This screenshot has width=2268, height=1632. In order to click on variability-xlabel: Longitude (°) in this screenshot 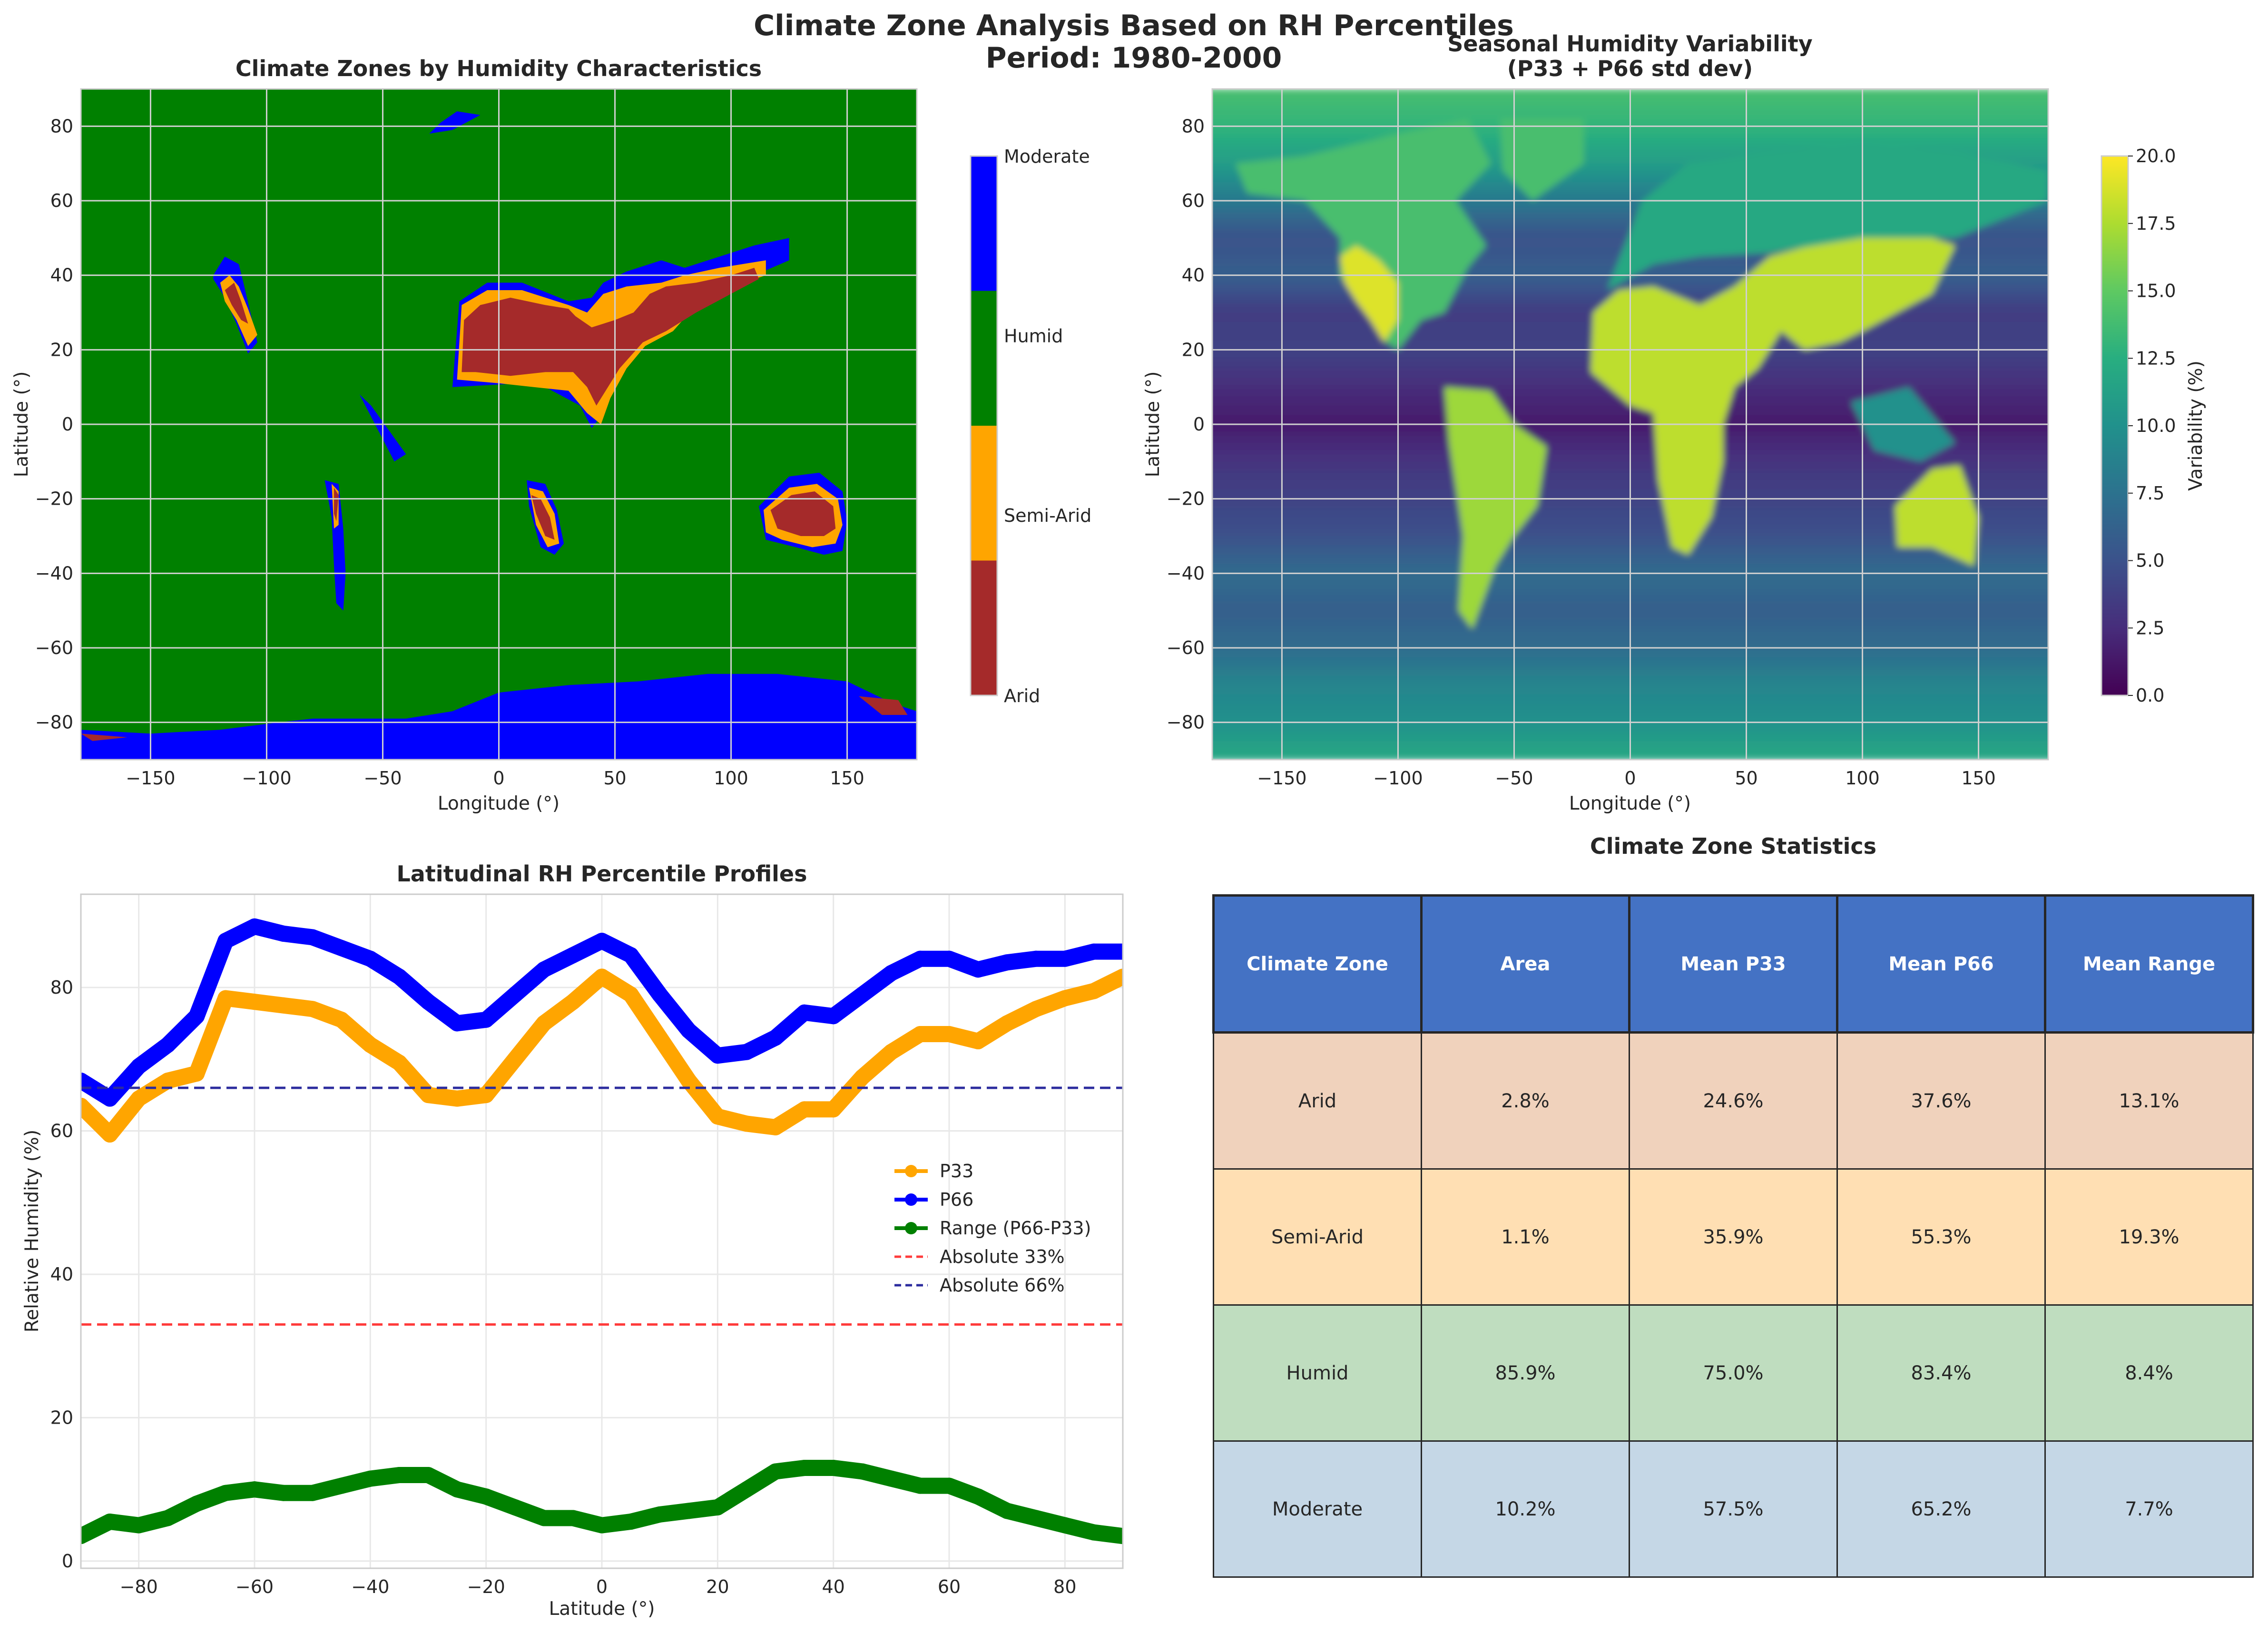, I will do `click(1630, 804)`.